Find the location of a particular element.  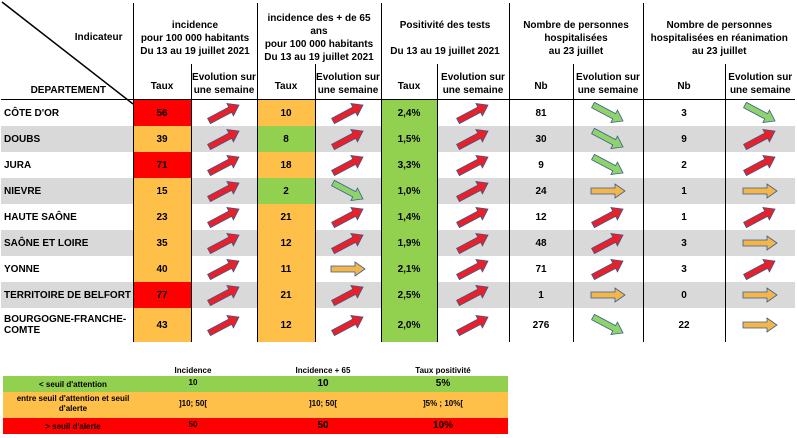

dept-name: HAUTE SAÔNE is located at coordinates (40, 217).